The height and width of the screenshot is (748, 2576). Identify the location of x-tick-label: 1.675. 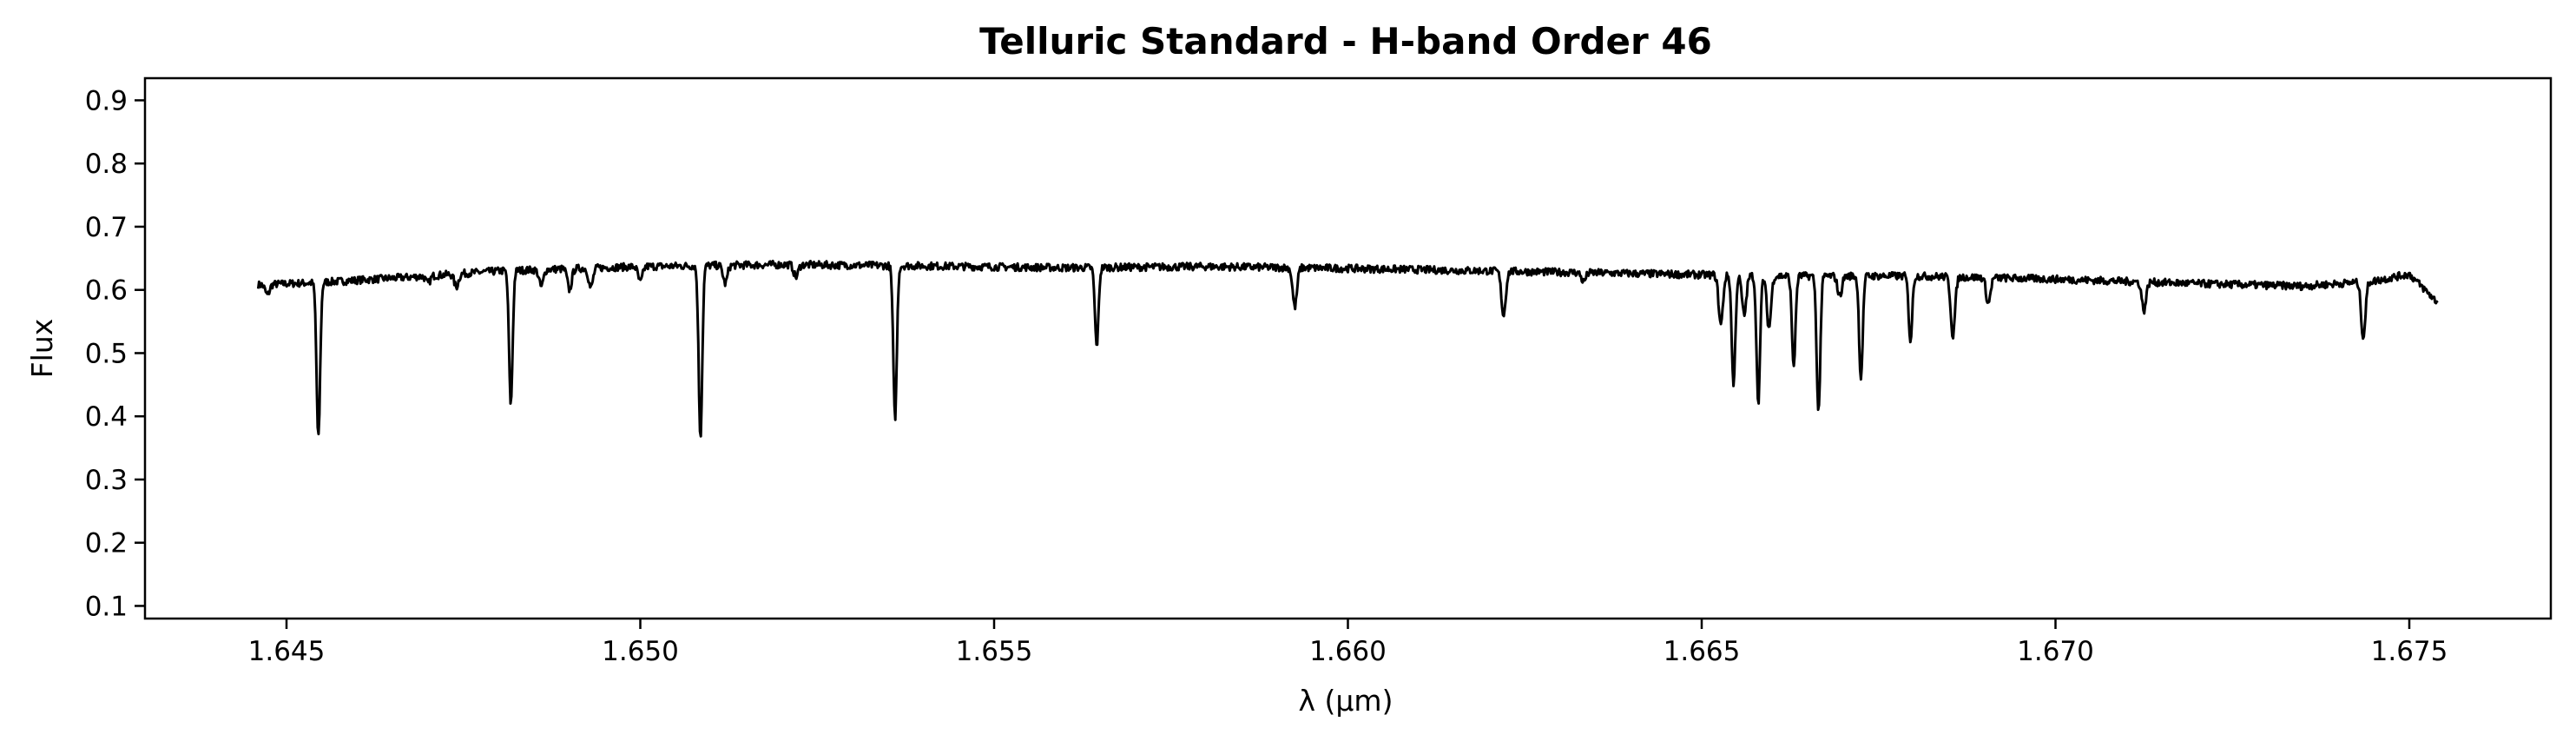
(2409, 651).